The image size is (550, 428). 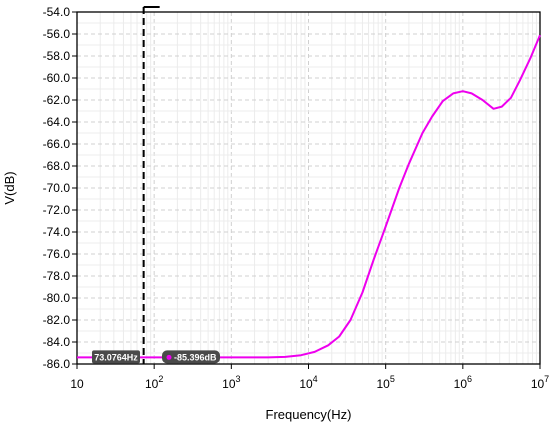 I want to click on cursor-series-dot, so click(x=169, y=357).